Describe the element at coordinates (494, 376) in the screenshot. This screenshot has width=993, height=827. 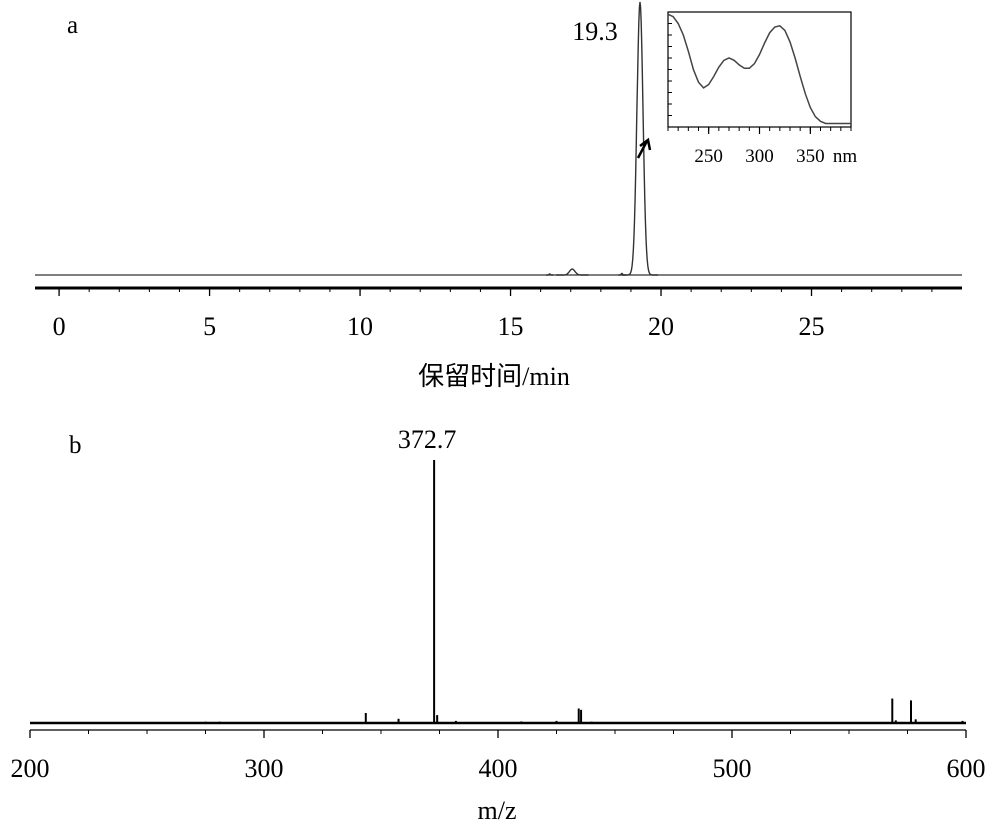
I see `x-axis-label-a: 保留时间/min` at that location.